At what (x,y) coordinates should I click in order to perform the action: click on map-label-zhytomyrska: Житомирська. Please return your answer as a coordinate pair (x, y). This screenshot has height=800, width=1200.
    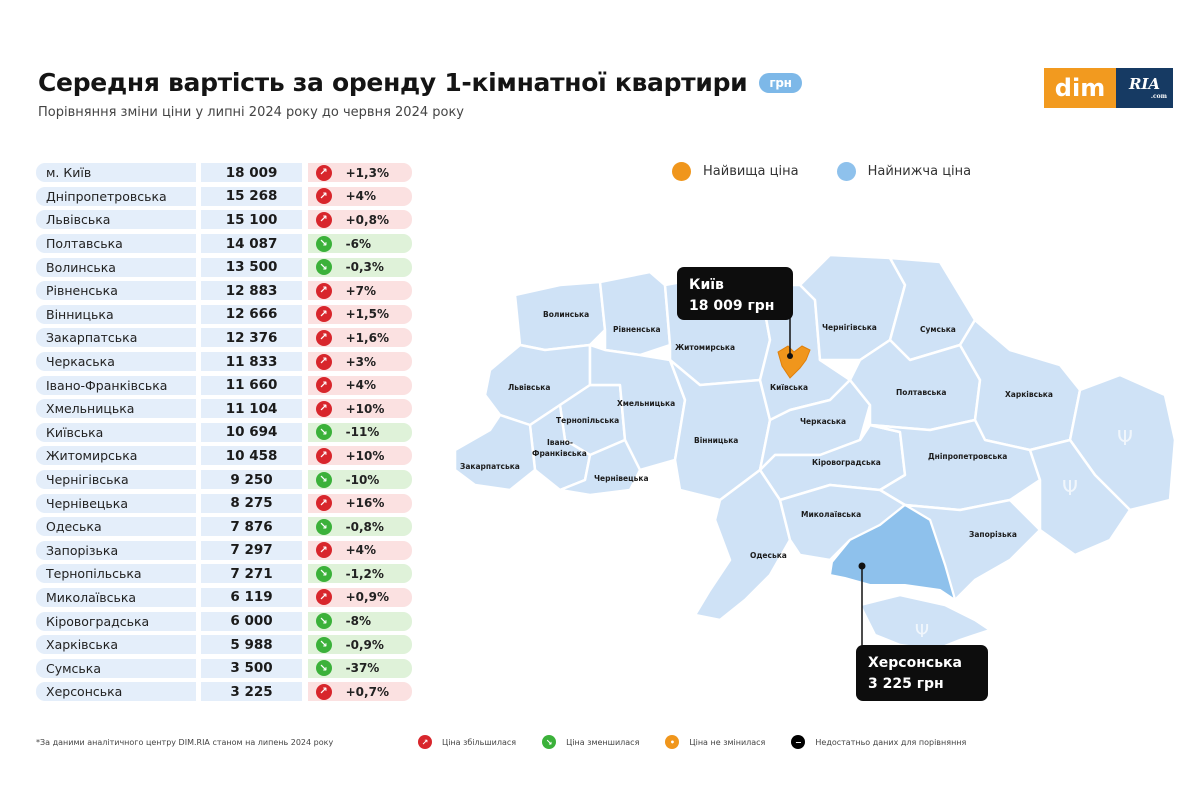
    Looking at the image, I should click on (705, 347).